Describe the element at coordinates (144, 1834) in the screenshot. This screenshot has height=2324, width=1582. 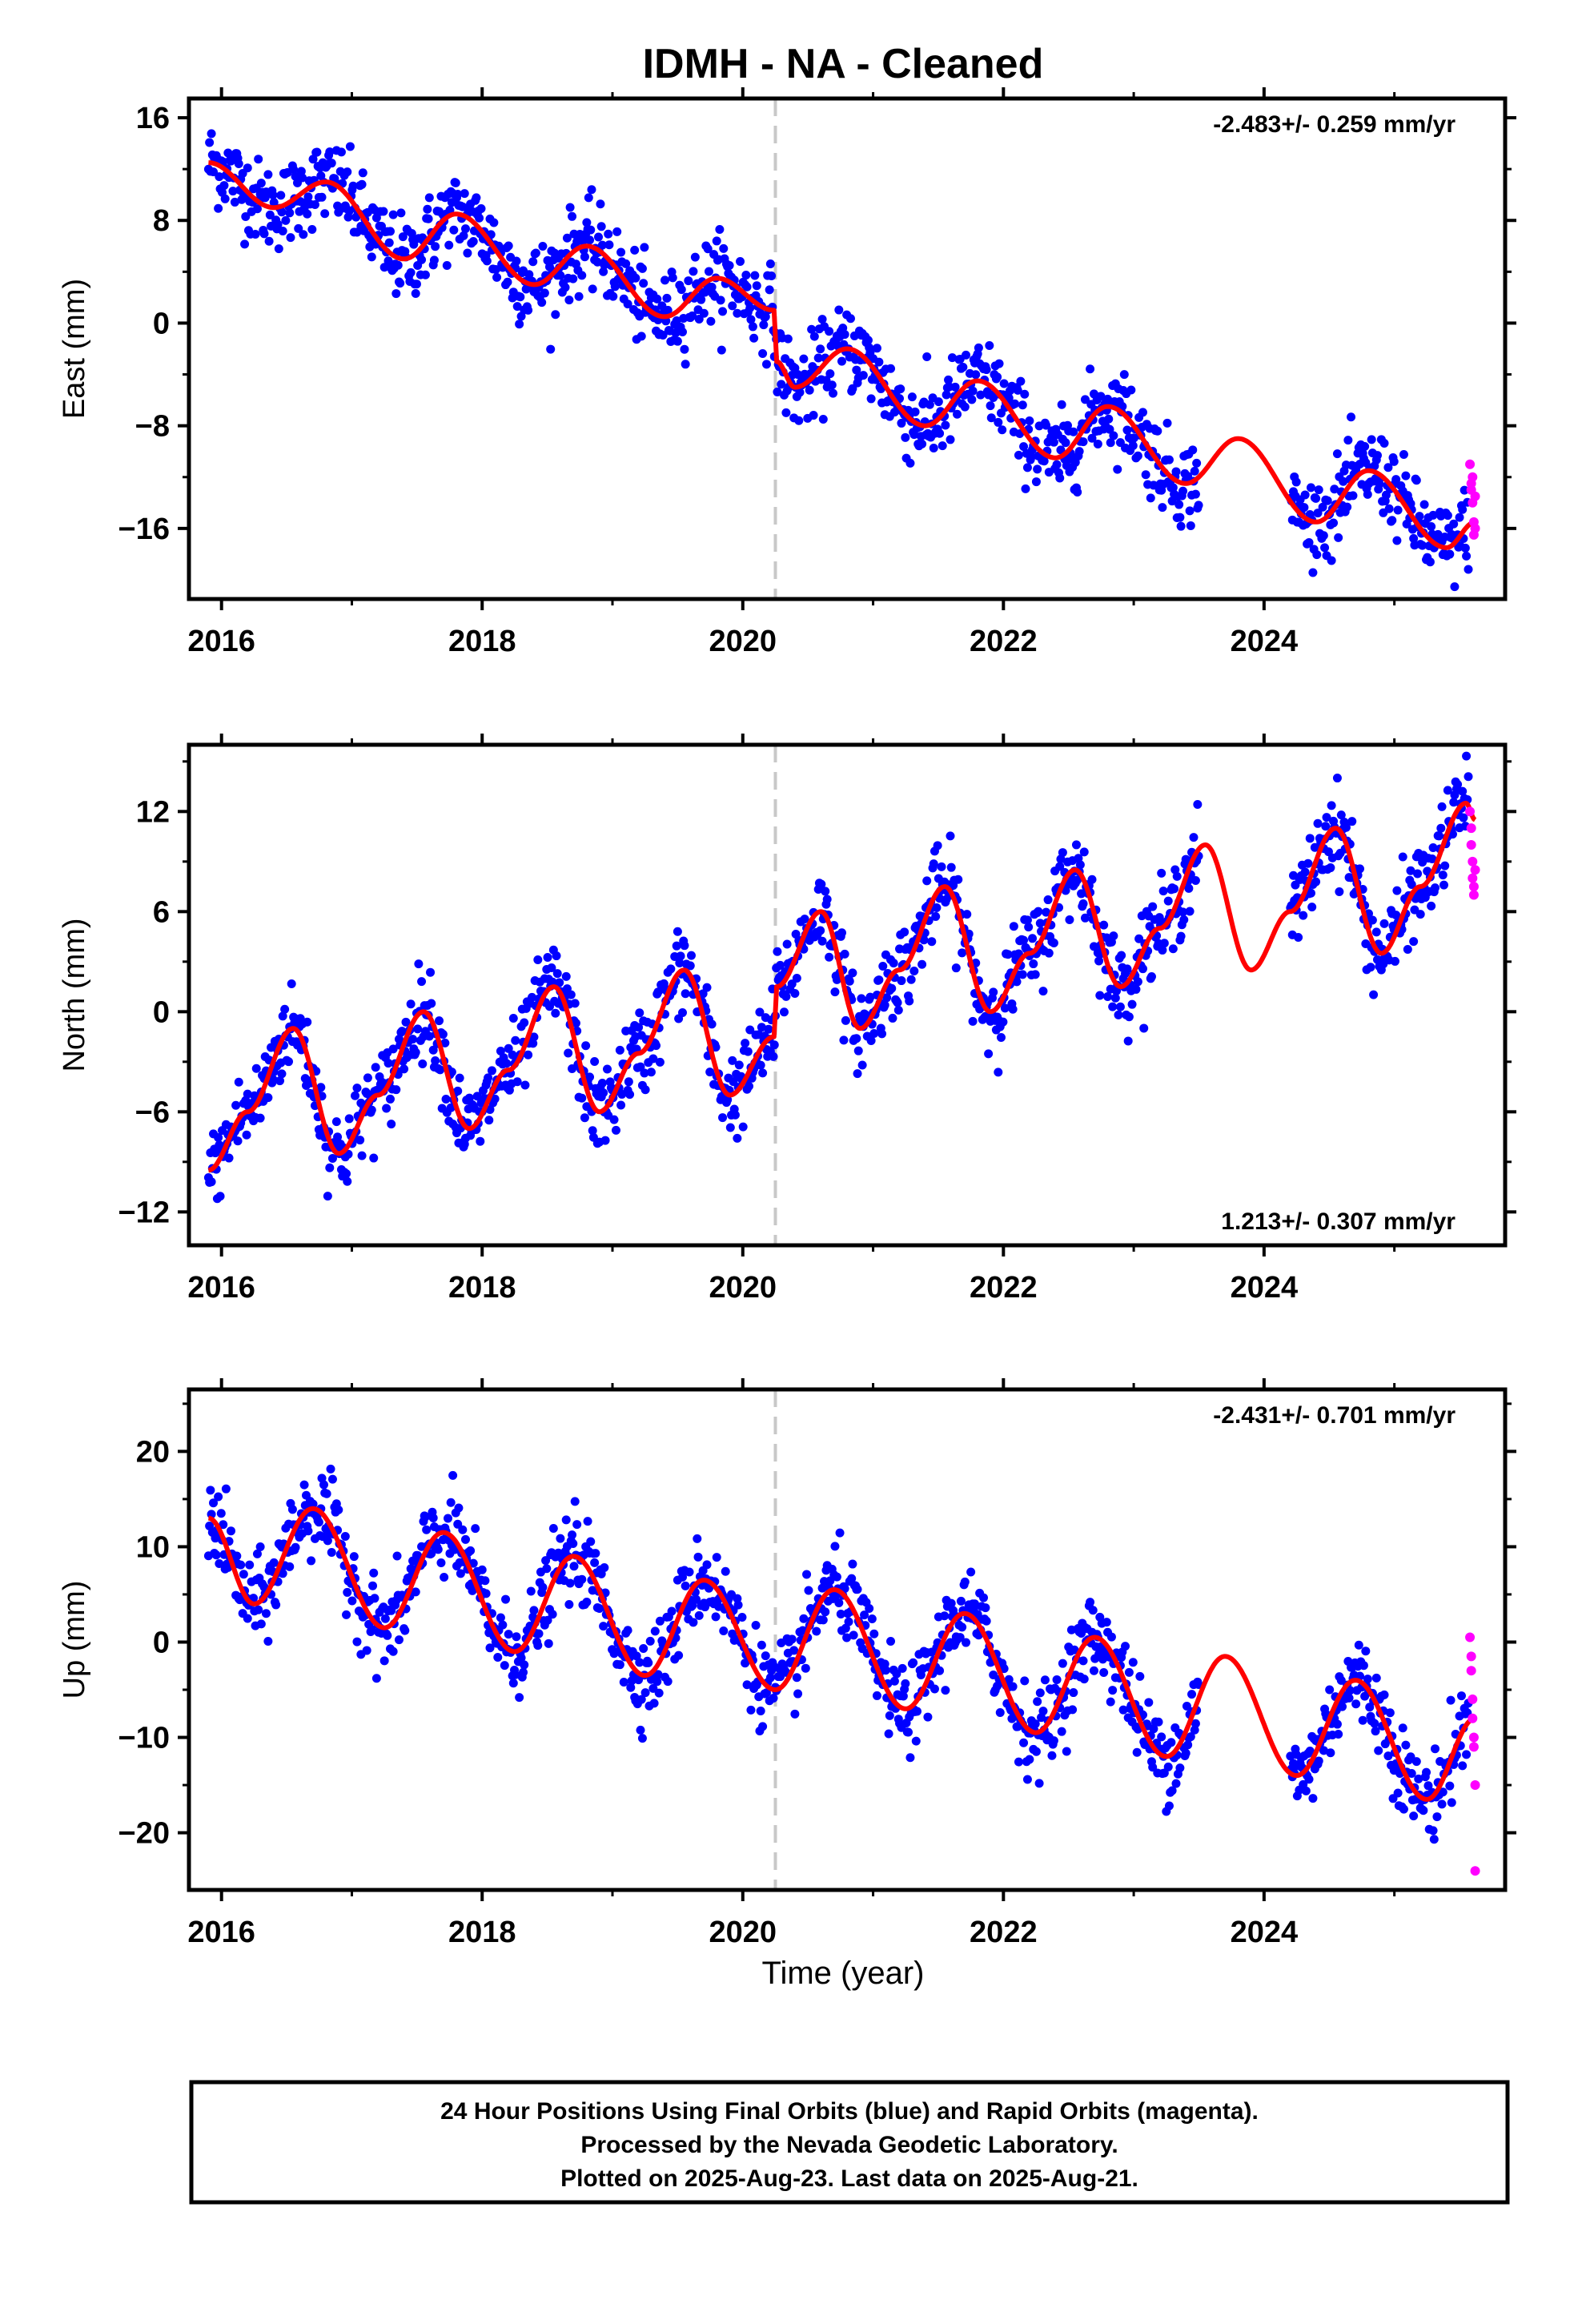
I see `y-tick-label: −20` at that location.